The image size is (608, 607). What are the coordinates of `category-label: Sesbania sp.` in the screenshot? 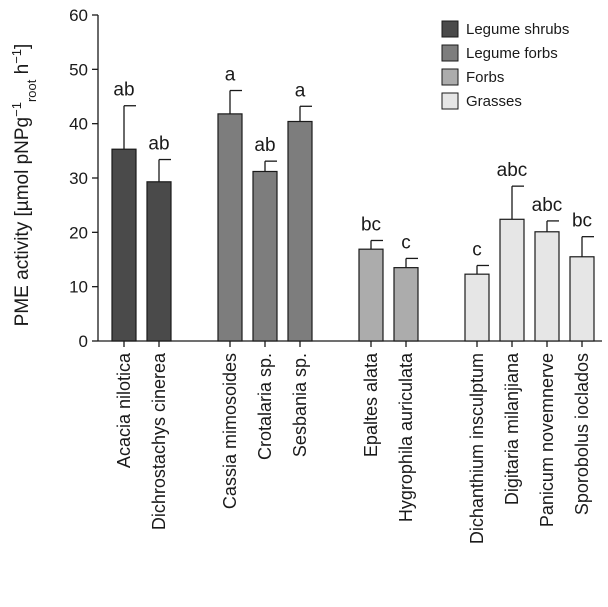 It's located at (300, 405).